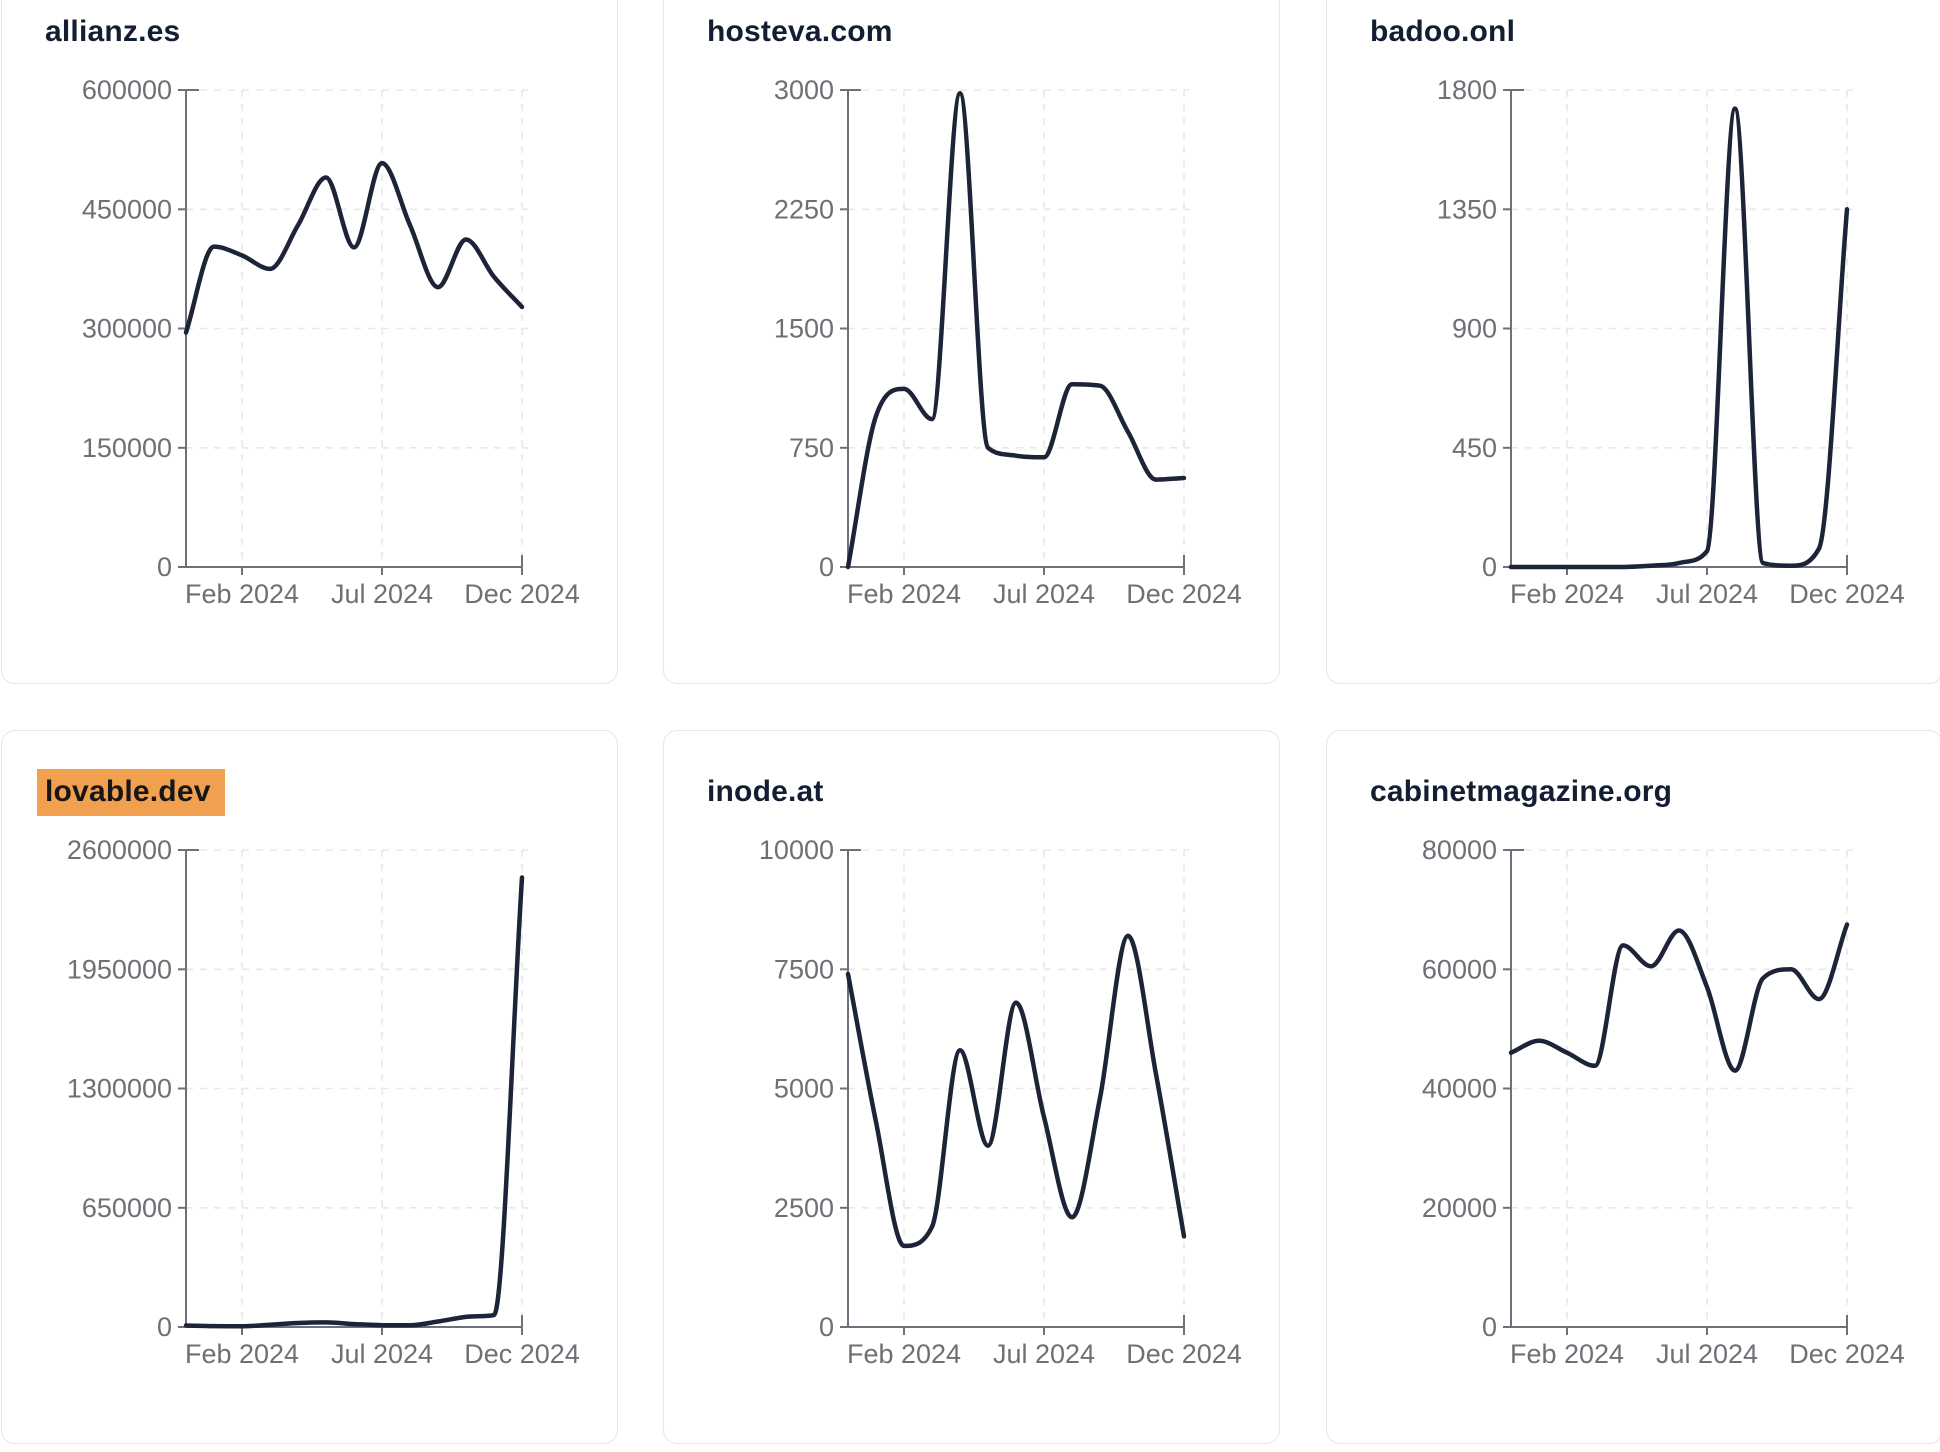 This screenshot has height=1452, width=1940. I want to click on y-tick-label: 450, so click(1474, 448).